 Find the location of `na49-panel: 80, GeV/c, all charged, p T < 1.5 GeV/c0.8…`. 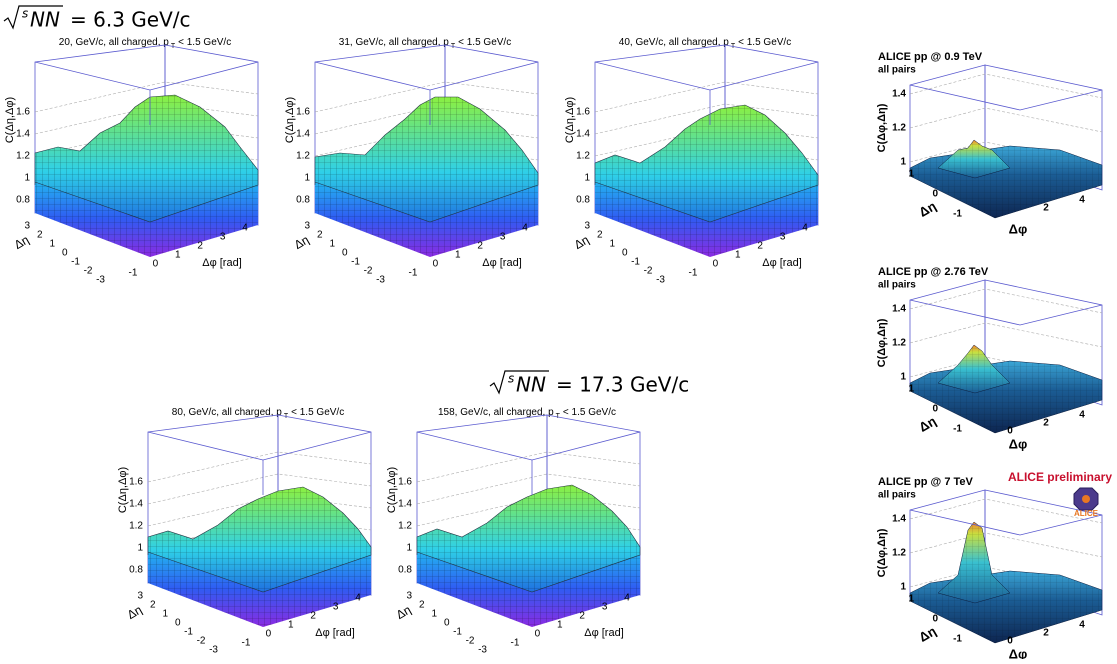

na49-panel: 80, GeV/c, all charged, p T < 1.5 GeV/c0.8… is located at coordinates (244, 531).